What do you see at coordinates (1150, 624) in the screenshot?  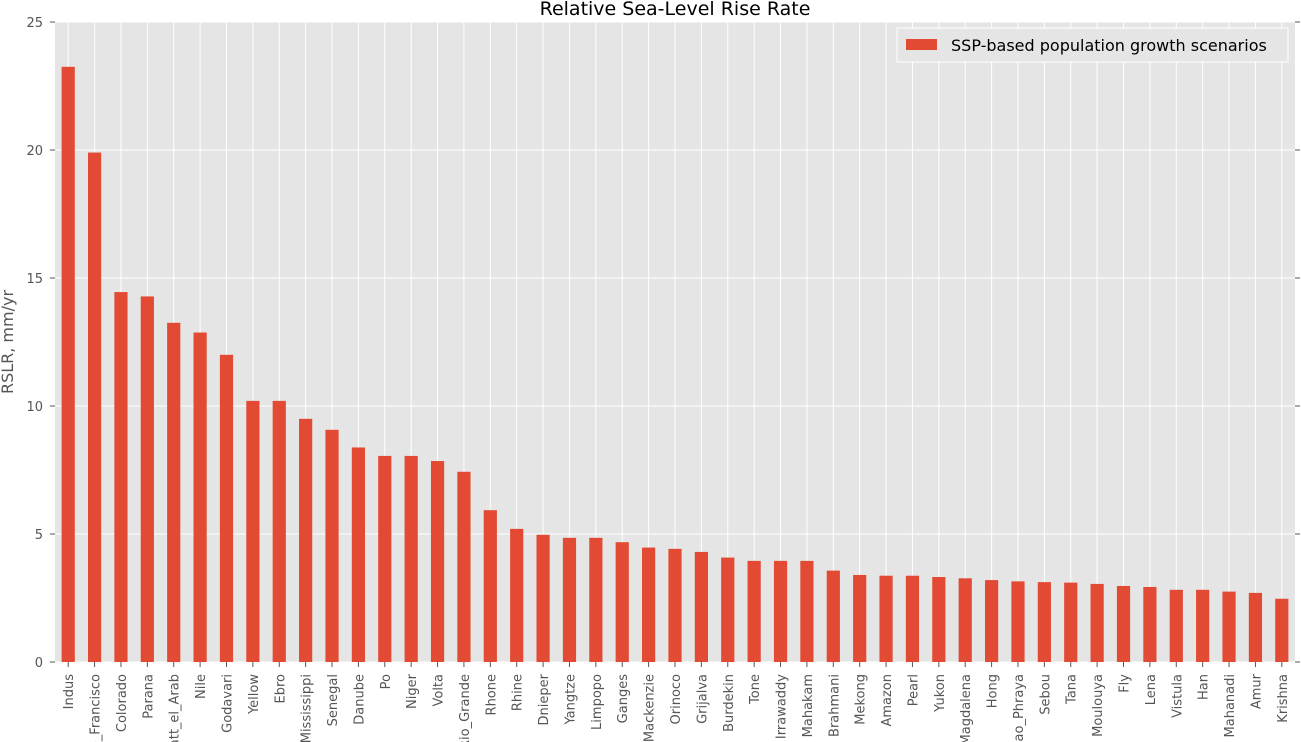 I see `bar-lena` at bounding box center [1150, 624].